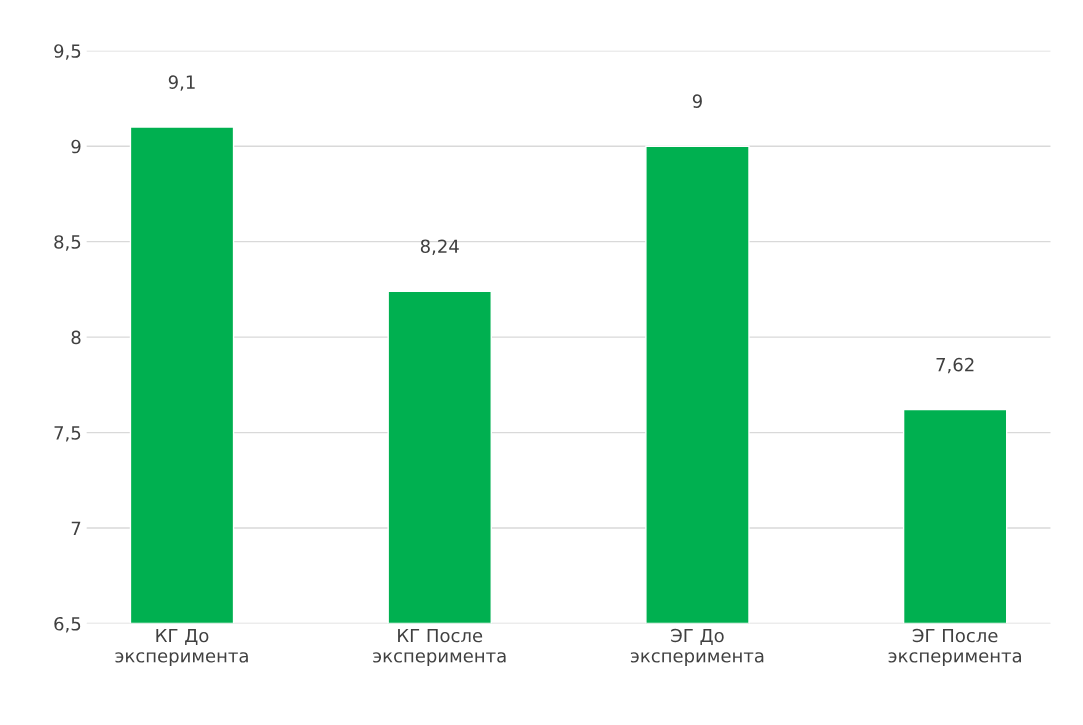 This screenshot has width=1083, height=725. I want to click on y-tick-label: 8, so click(76, 337).